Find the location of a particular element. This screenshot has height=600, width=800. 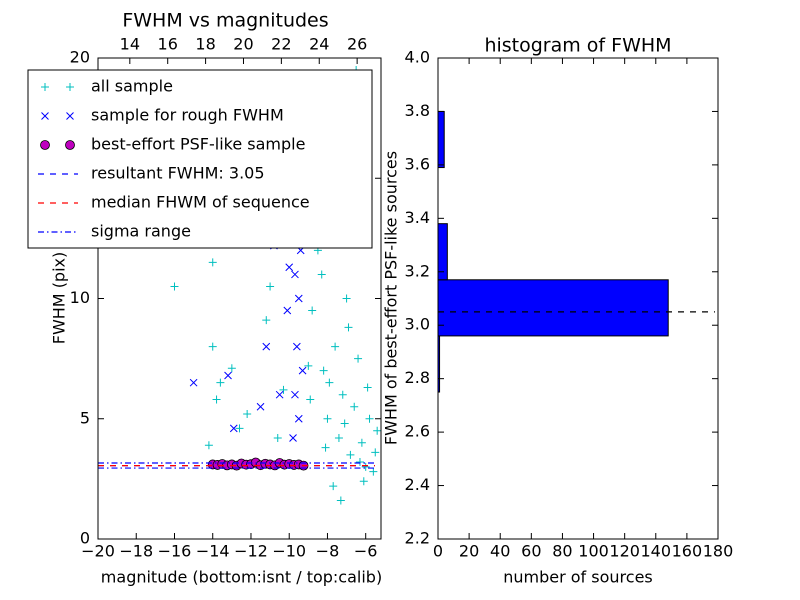

x-tick-label: 140 is located at coordinates (656, 551).